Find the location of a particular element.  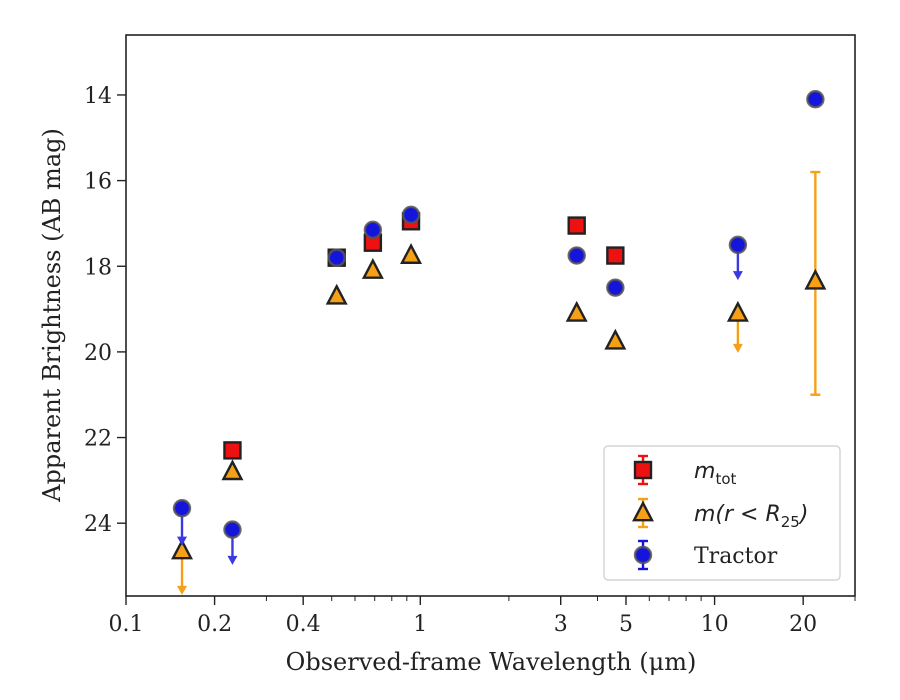

legend: mtot m(r < R25) Tractor is located at coordinates (722, 513).